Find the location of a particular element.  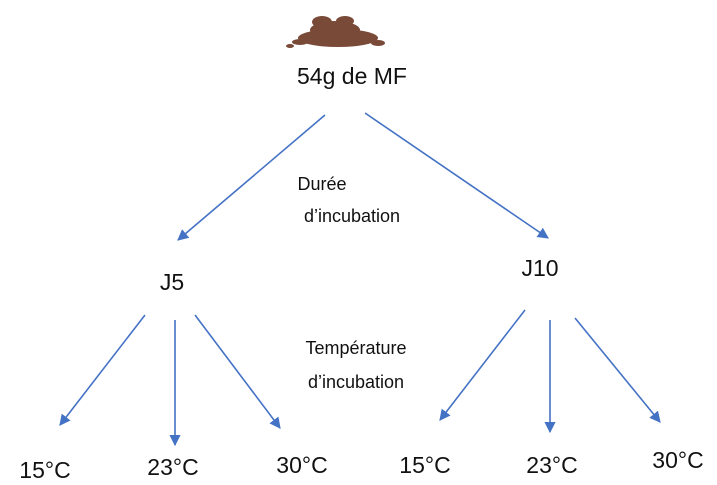

root-label: 54g de MF is located at coordinates (352, 76).